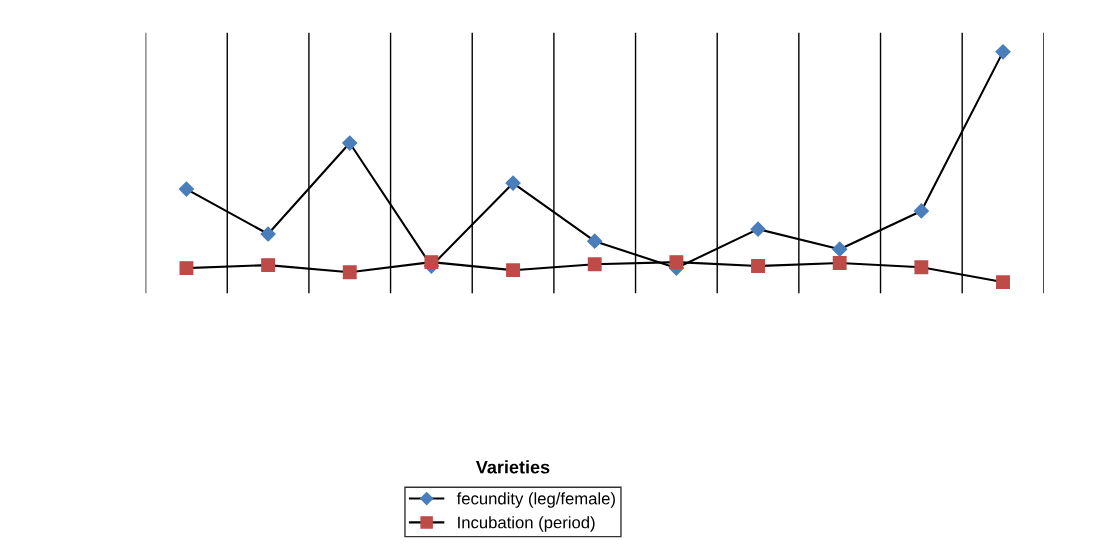 This screenshot has height=545, width=1120. I want to click on legend-label: fecundity (leg/female), so click(535, 500).